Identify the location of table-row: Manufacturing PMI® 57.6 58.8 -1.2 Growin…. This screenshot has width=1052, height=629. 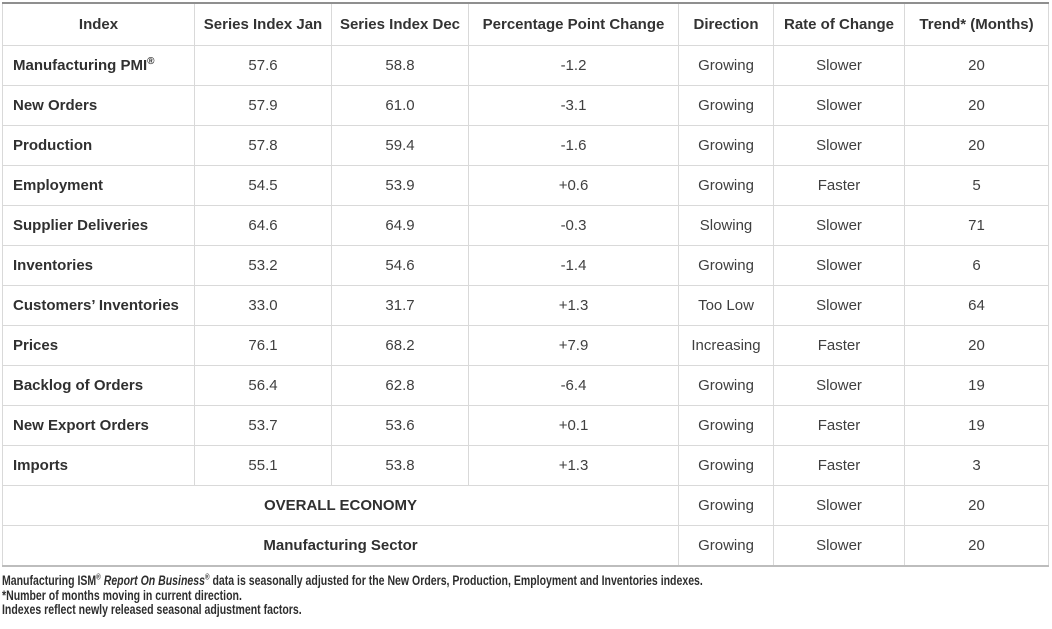
(525, 65).